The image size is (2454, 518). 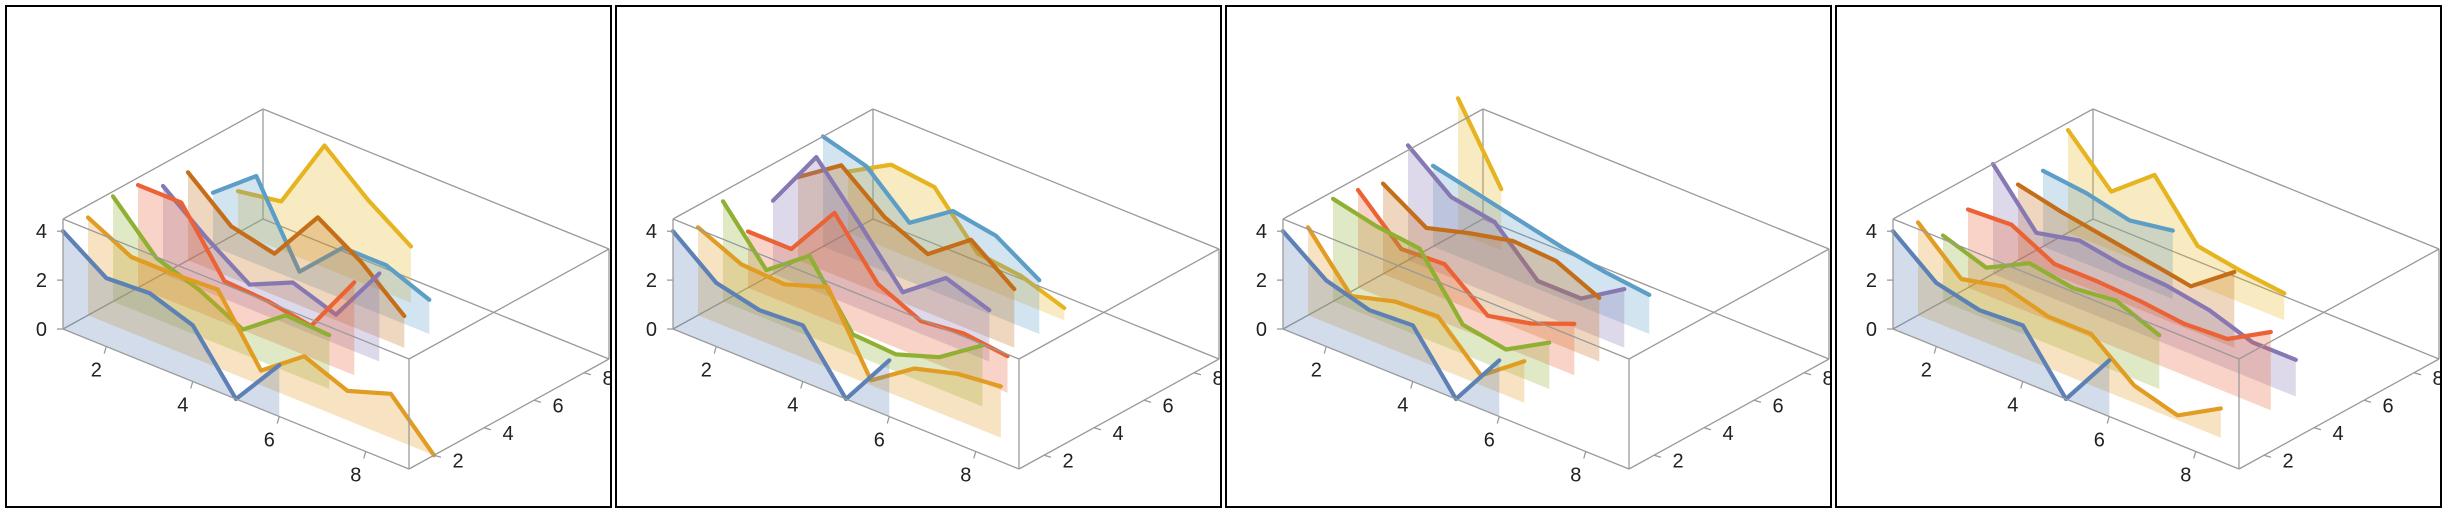 What do you see at coordinates (879, 441) in the screenshot?
I see `x-tick-label: 6` at bounding box center [879, 441].